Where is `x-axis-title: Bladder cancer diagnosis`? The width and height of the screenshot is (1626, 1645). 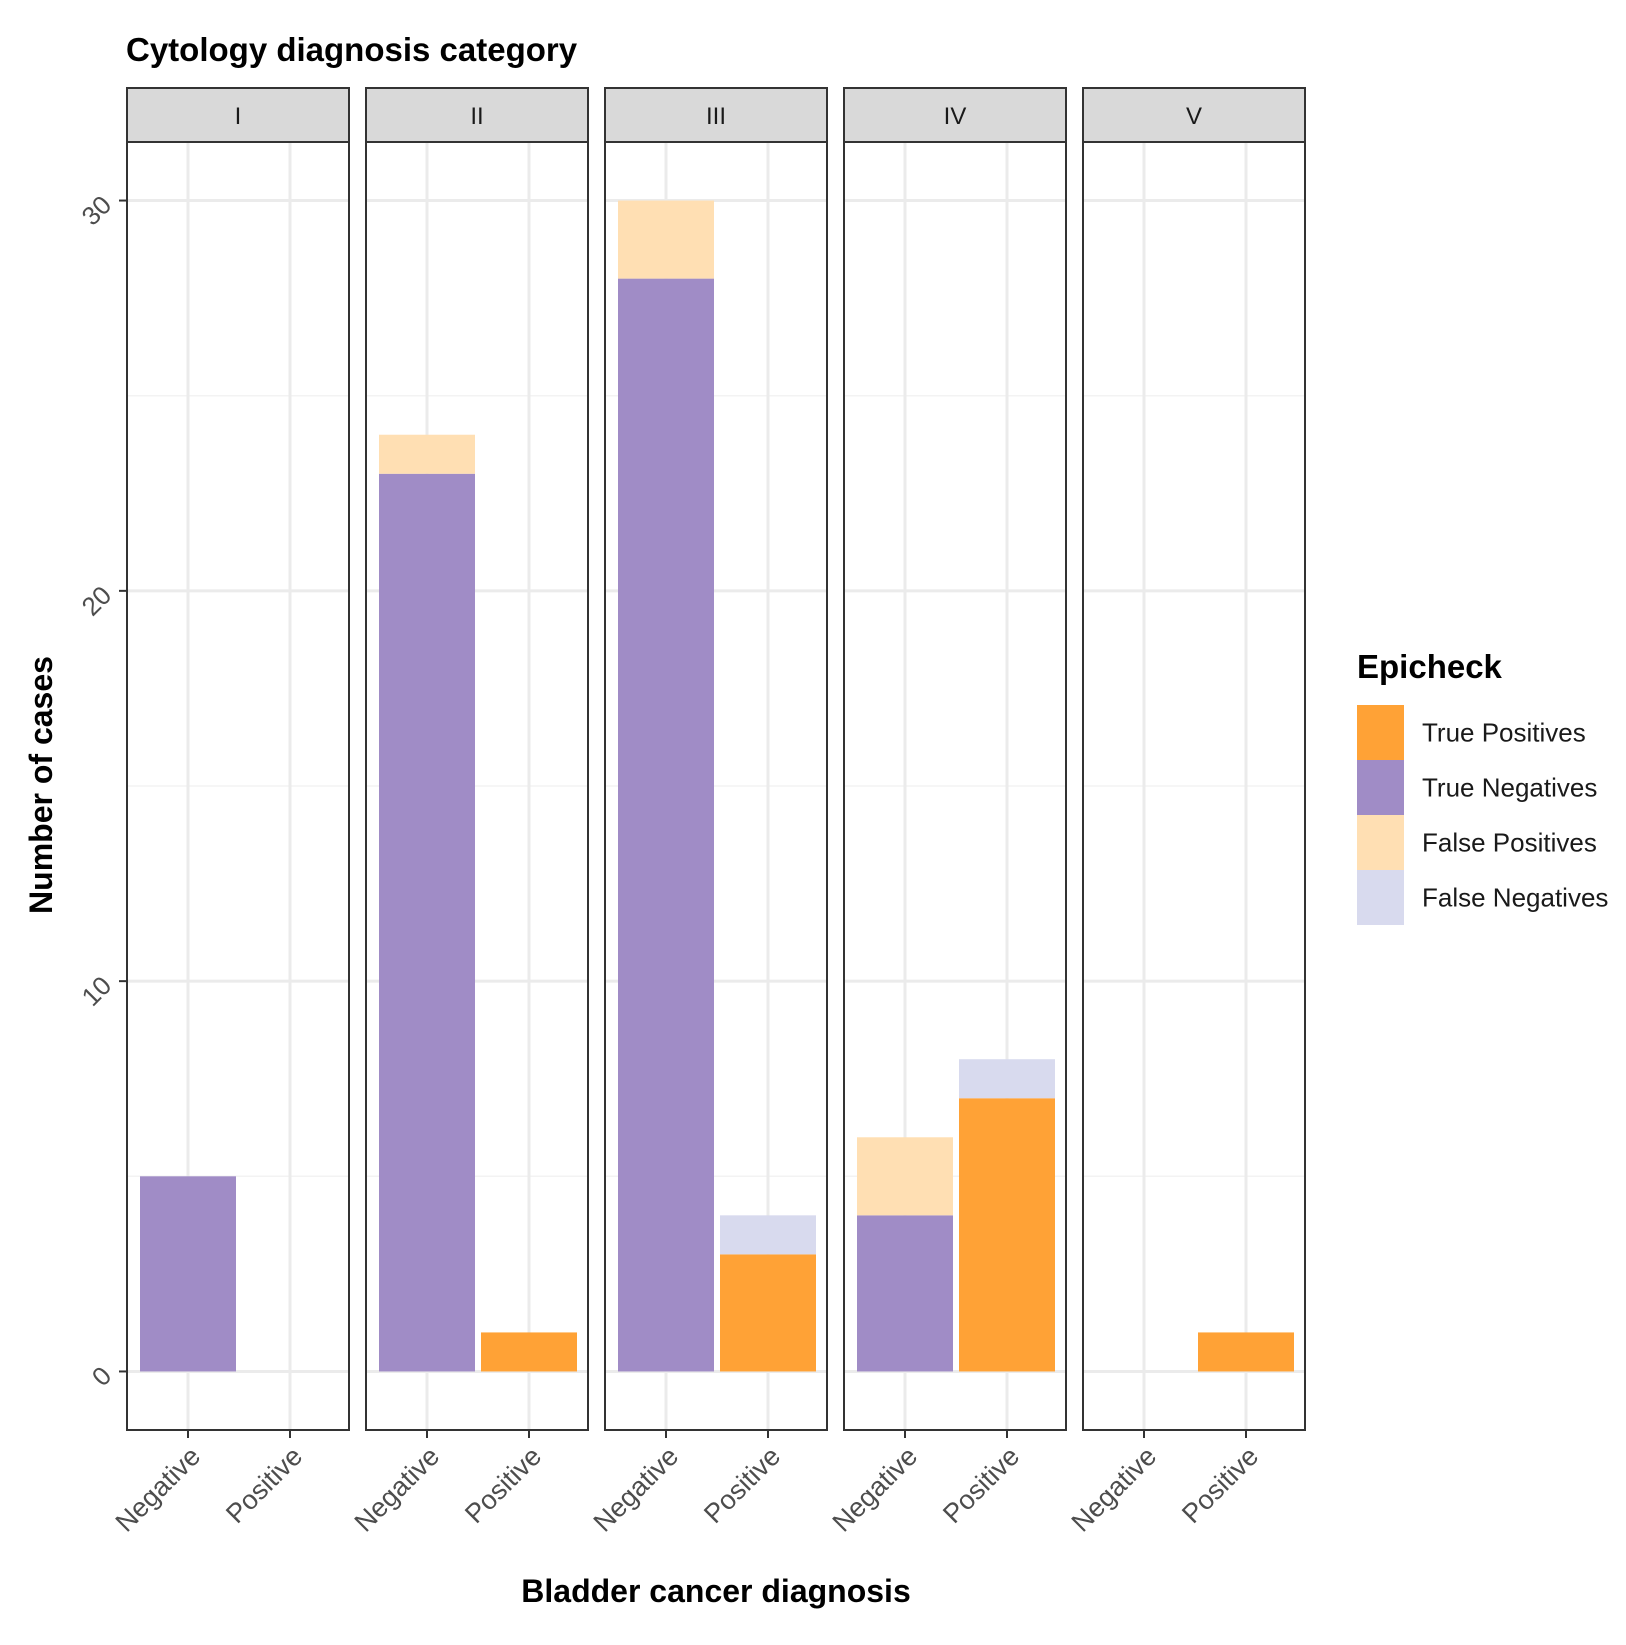
x-axis-title: Bladder cancer diagnosis is located at coordinates (715, 1591).